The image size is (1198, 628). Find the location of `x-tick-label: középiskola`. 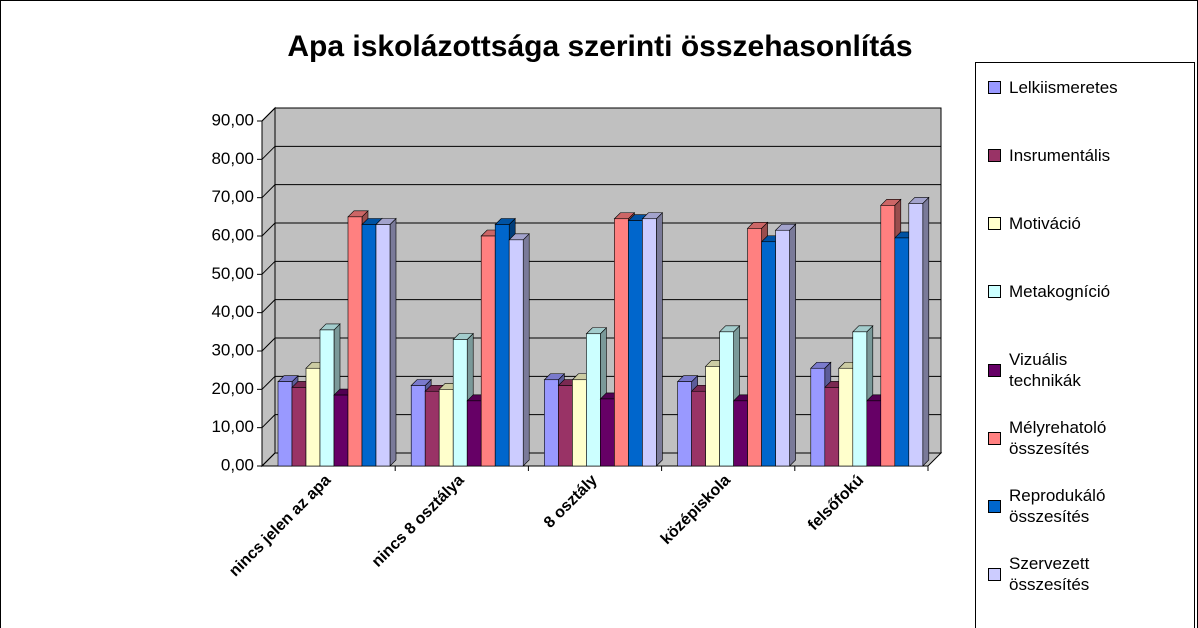

x-tick-label: középiskola is located at coordinates (696, 510).